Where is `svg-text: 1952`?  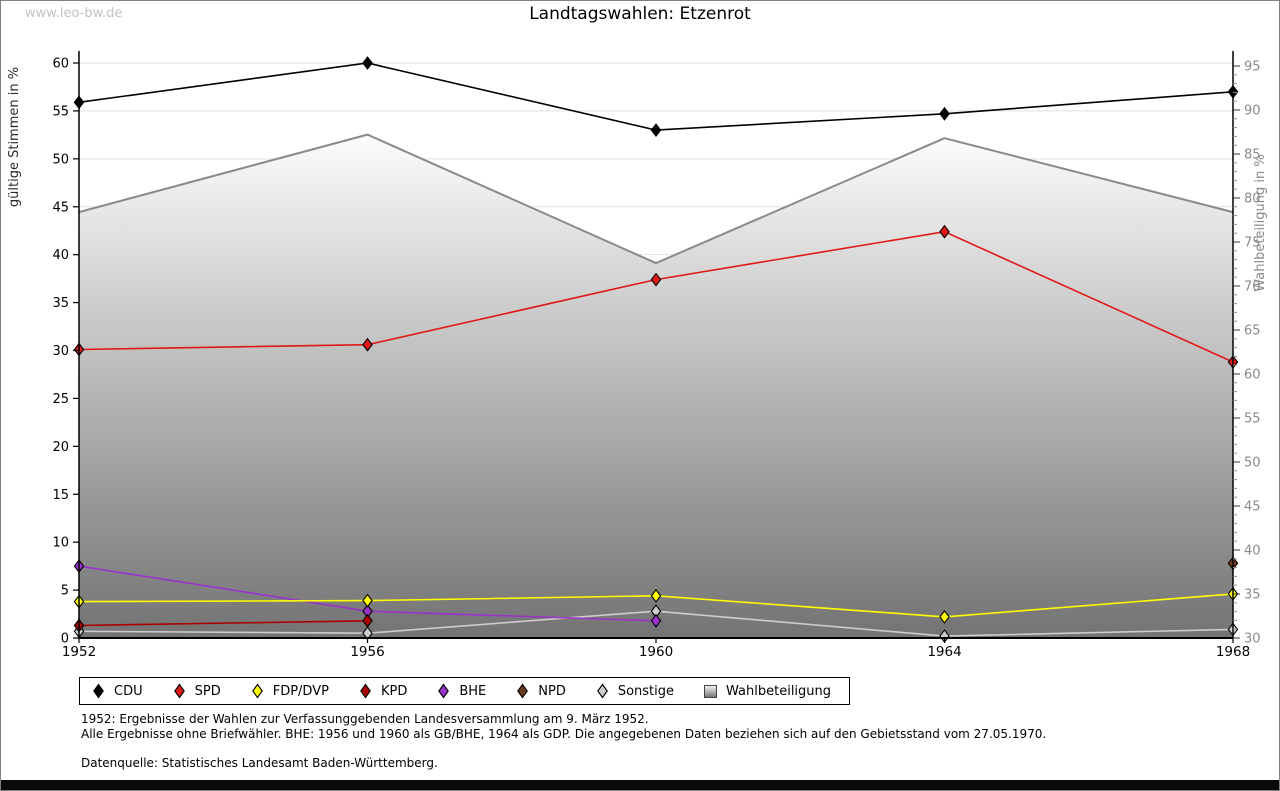
svg-text: 1952 is located at coordinates (79, 652).